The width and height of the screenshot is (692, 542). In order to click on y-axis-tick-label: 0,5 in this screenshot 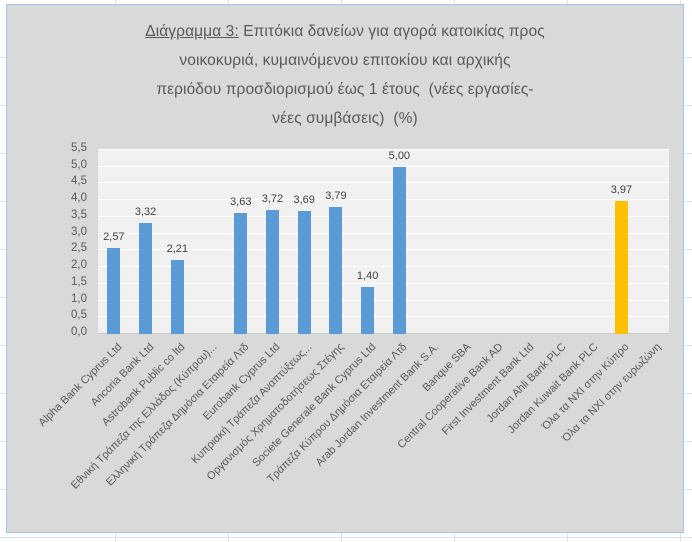, I will do `click(79, 315)`.